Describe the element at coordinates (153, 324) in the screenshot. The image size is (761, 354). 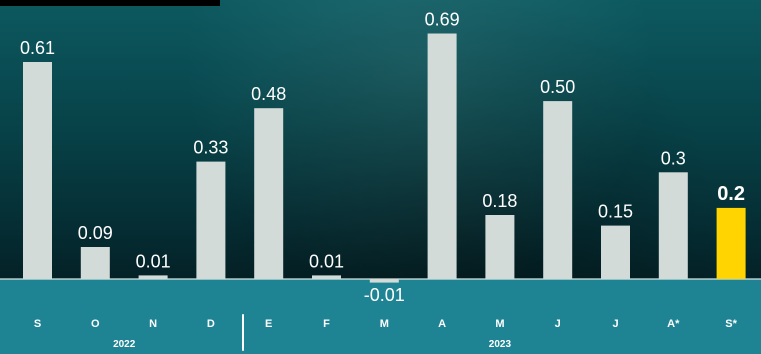
I see `month-label-3: N` at that location.